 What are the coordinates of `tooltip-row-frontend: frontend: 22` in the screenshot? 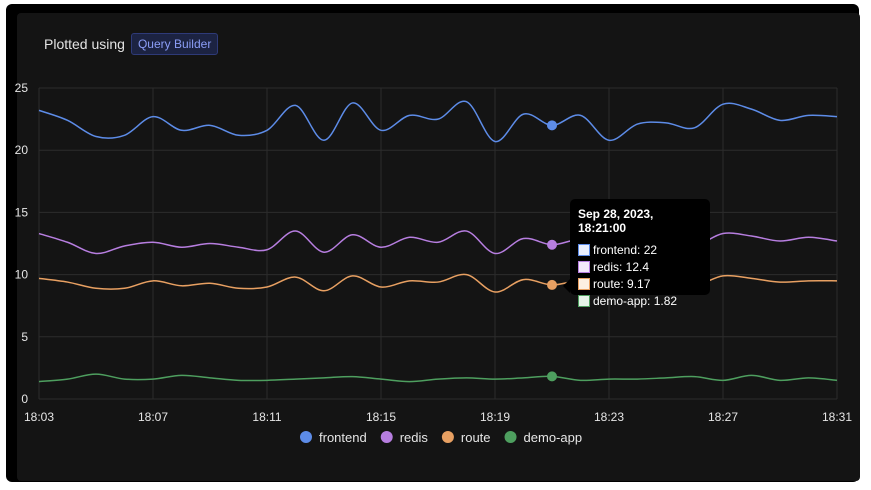 It's located at (640, 249).